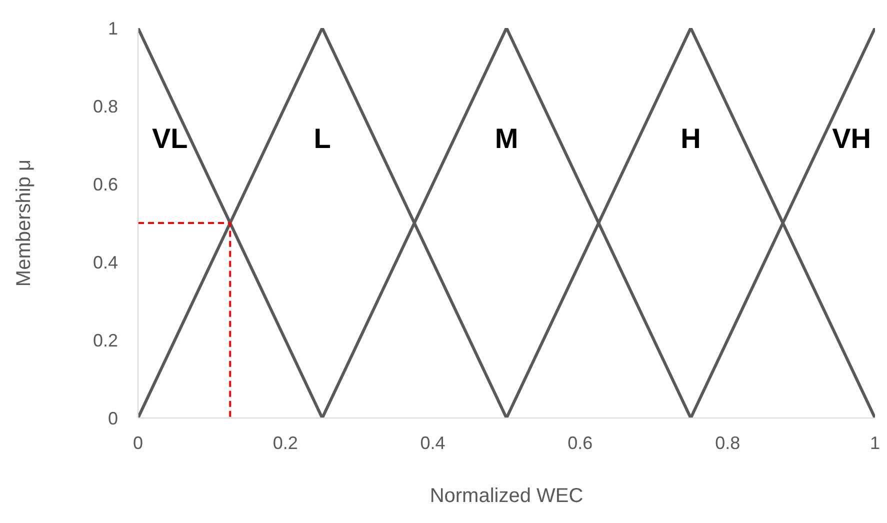  What do you see at coordinates (322, 138) in the screenshot?
I see `series-label: L` at bounding box center [322, 138].